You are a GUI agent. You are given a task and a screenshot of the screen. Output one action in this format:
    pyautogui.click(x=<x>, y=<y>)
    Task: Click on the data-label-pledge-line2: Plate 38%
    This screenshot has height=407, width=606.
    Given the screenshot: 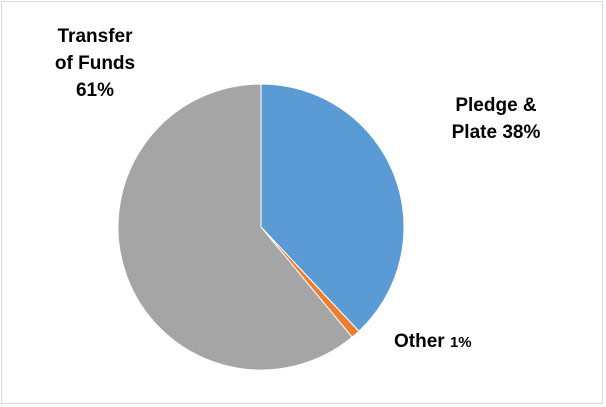 What is the action you would take?
    pyautogui.click(x=496, y=132)
    